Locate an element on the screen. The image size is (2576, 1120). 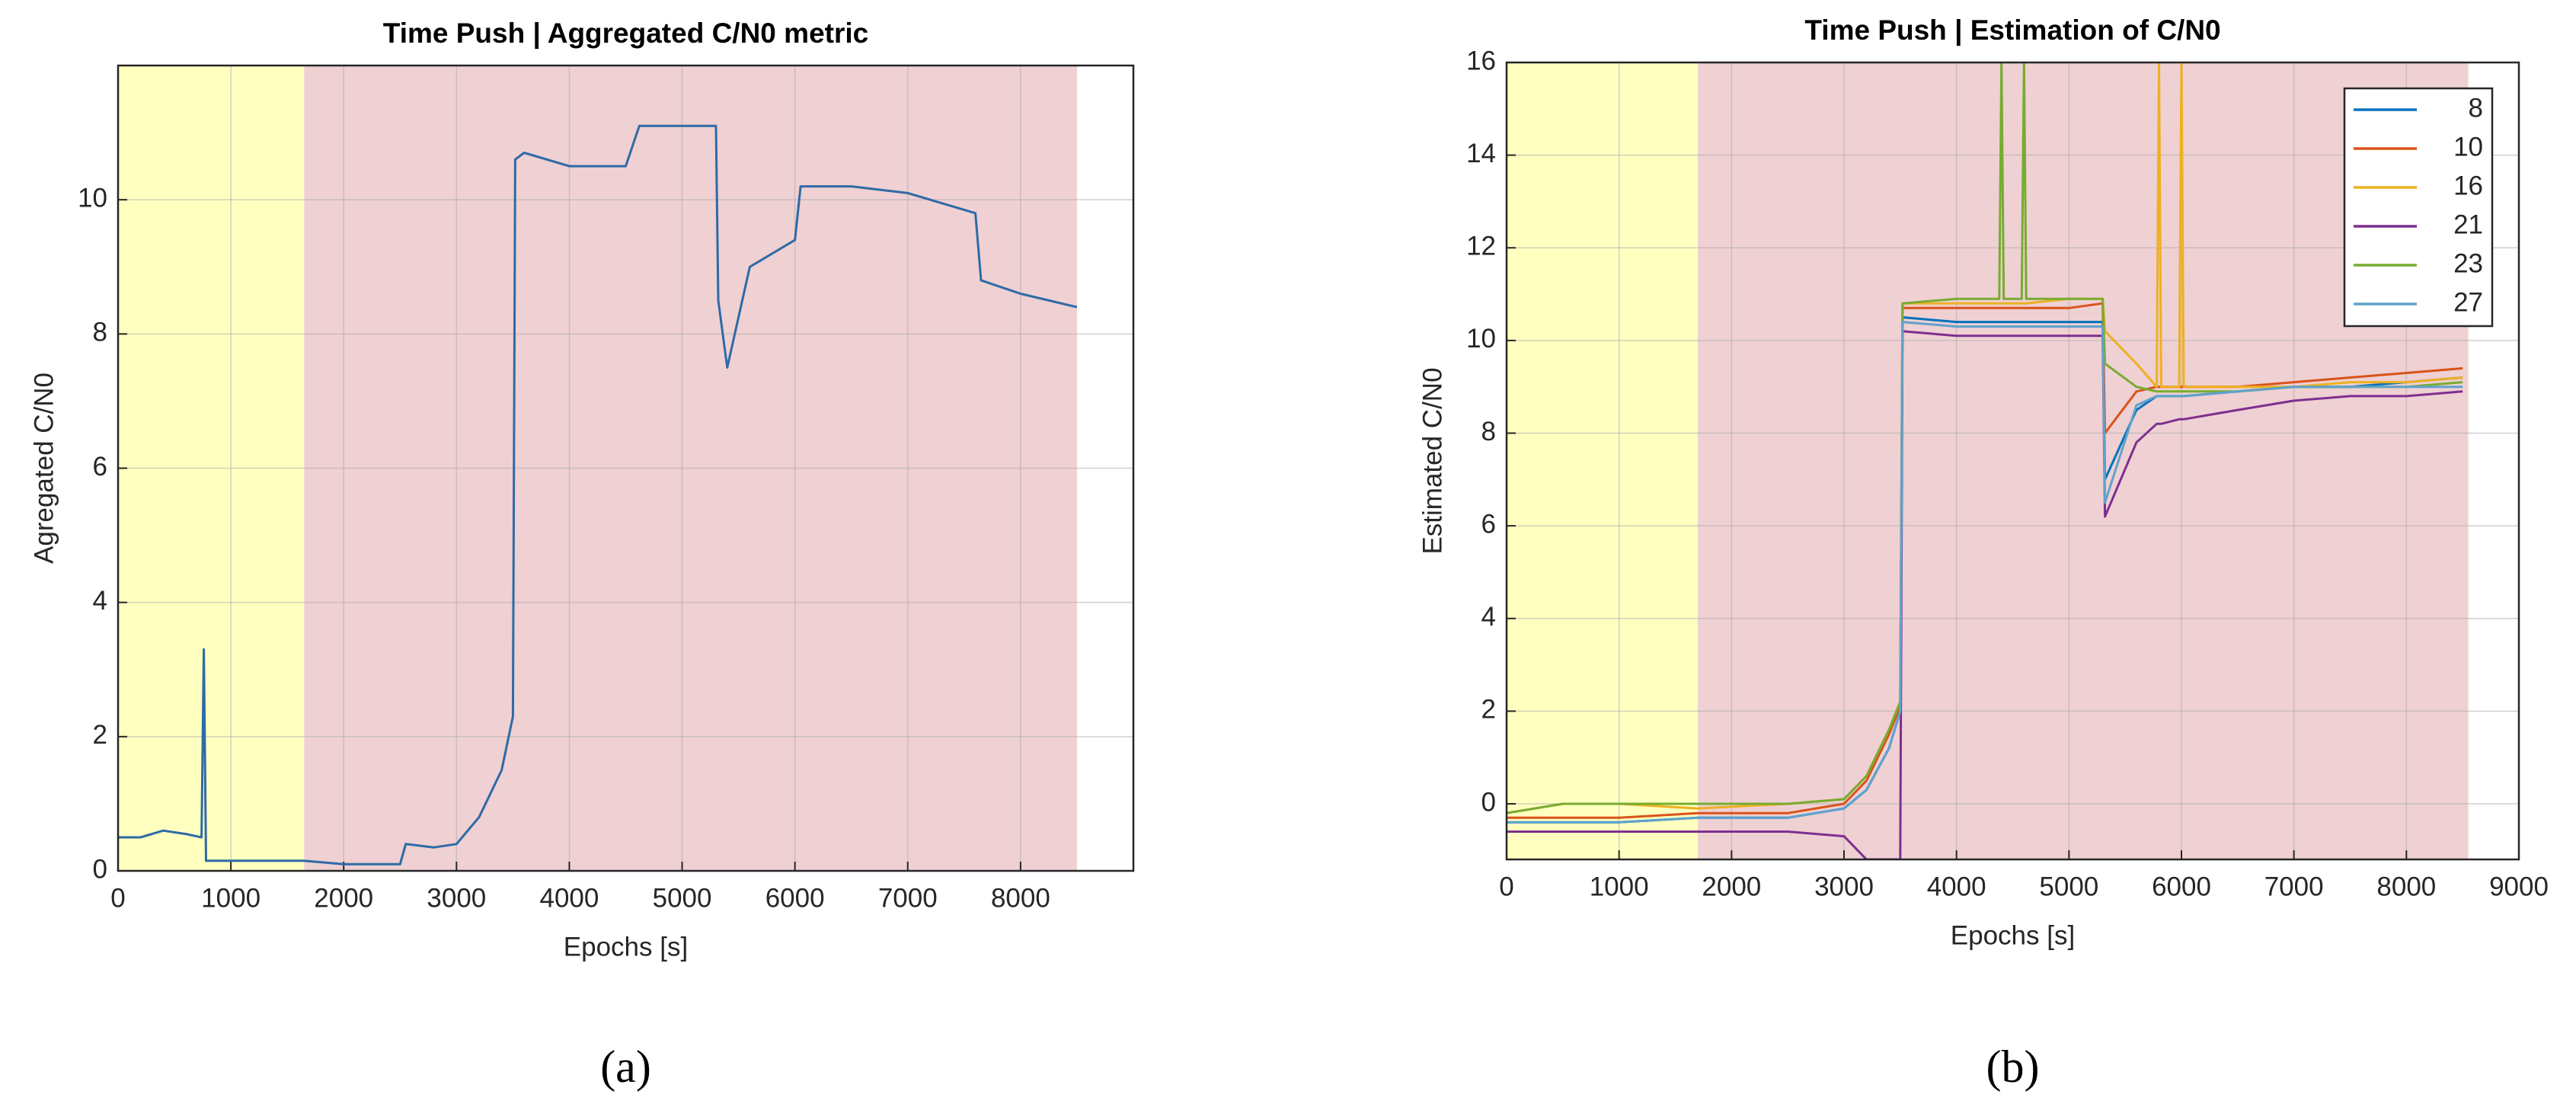
chart-title: Time Push | Estimation of C/N0 is located at coordinates (2012, 30).